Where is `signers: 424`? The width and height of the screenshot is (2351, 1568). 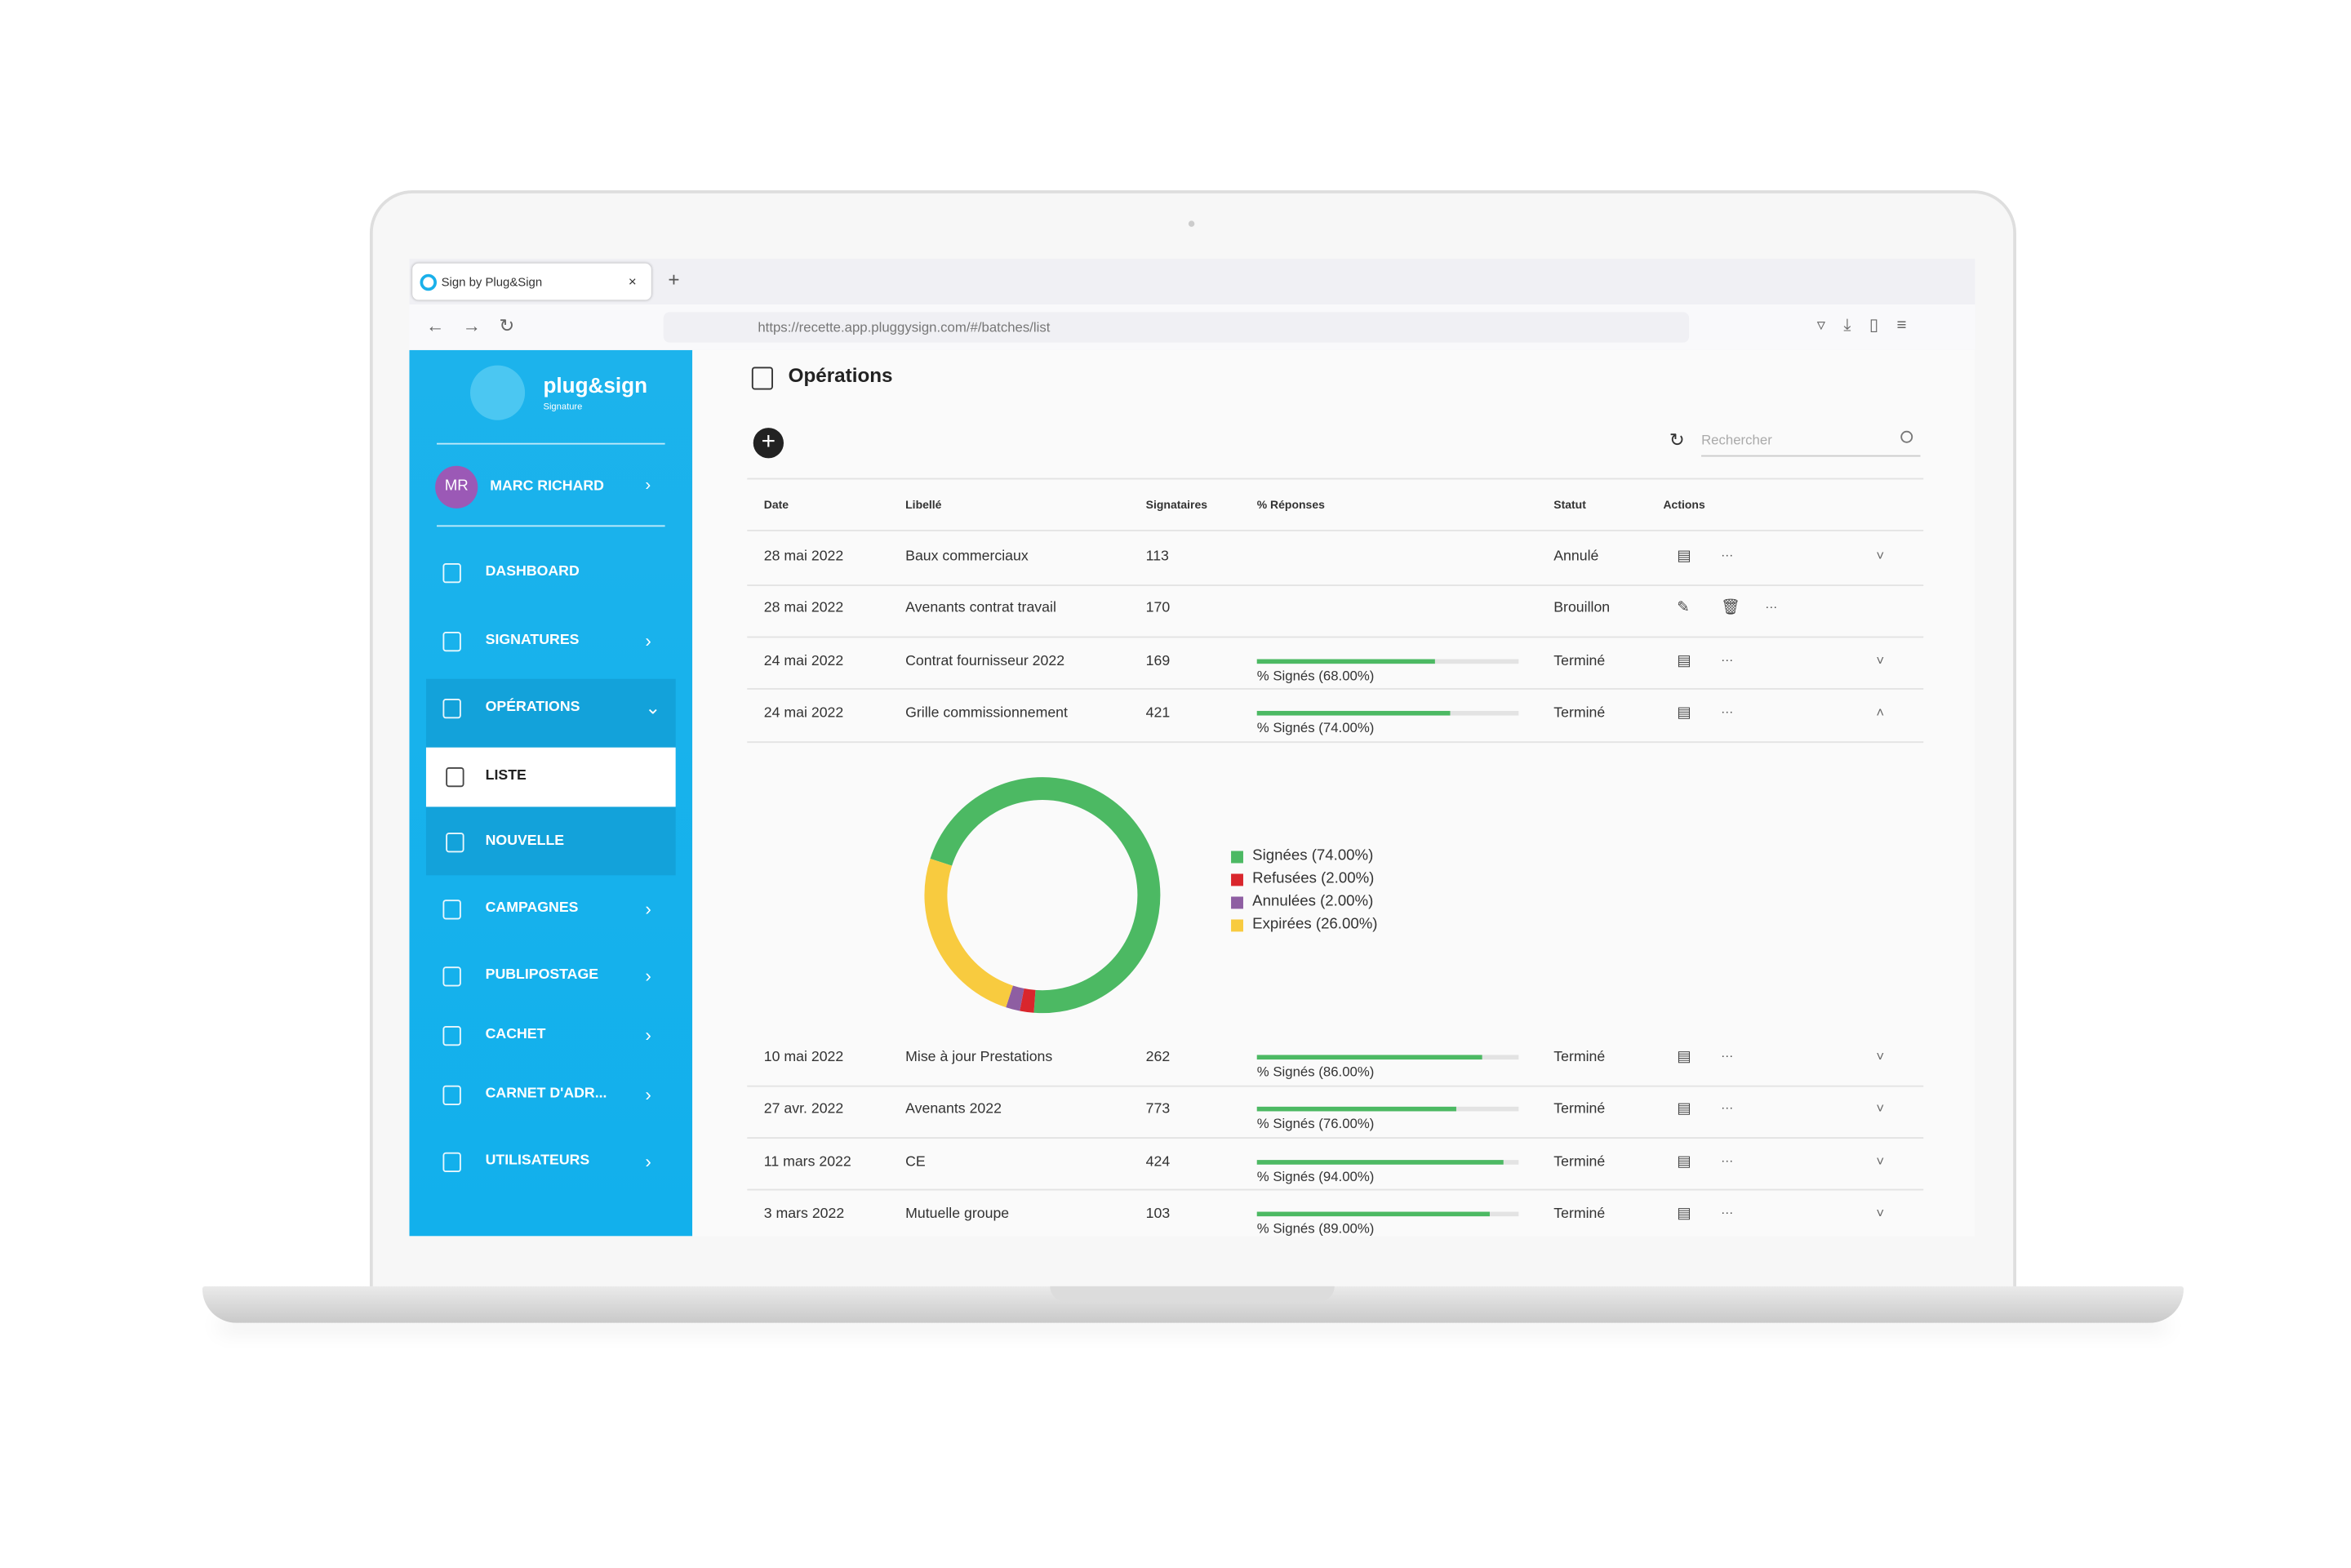 signers: 424 is located at coordinates (1158, 1161).